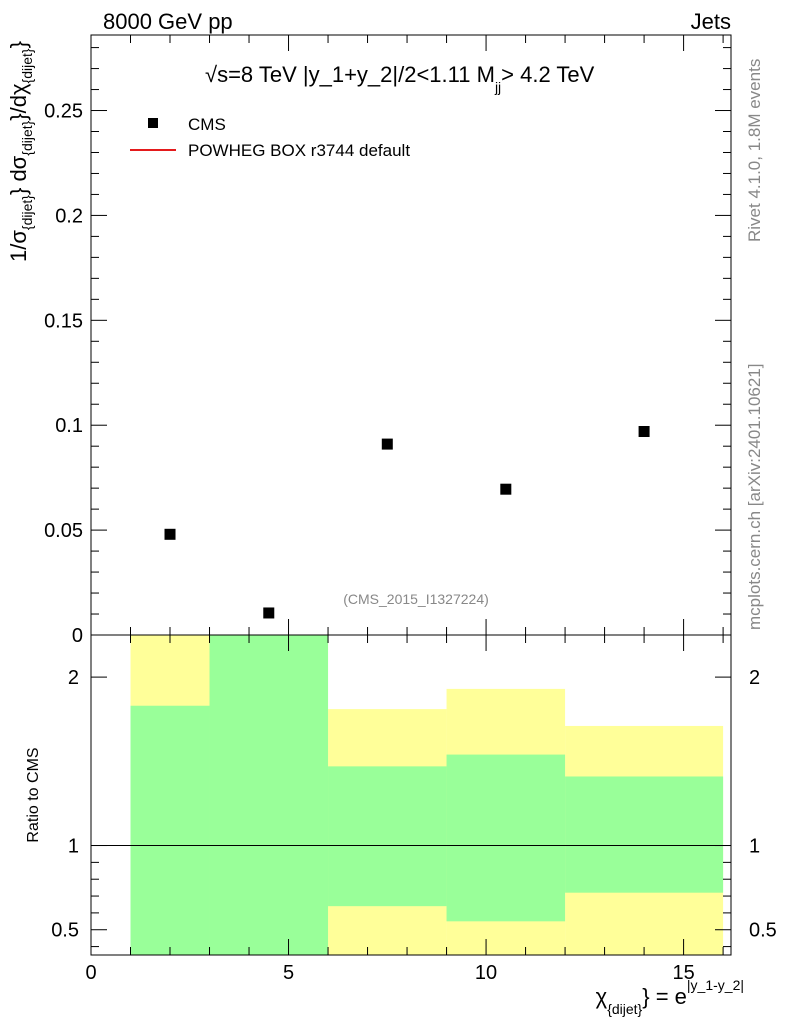  Describe the element at coordinates (153, 123) in the screenshot. I see `legend-marker-cms` at that location.